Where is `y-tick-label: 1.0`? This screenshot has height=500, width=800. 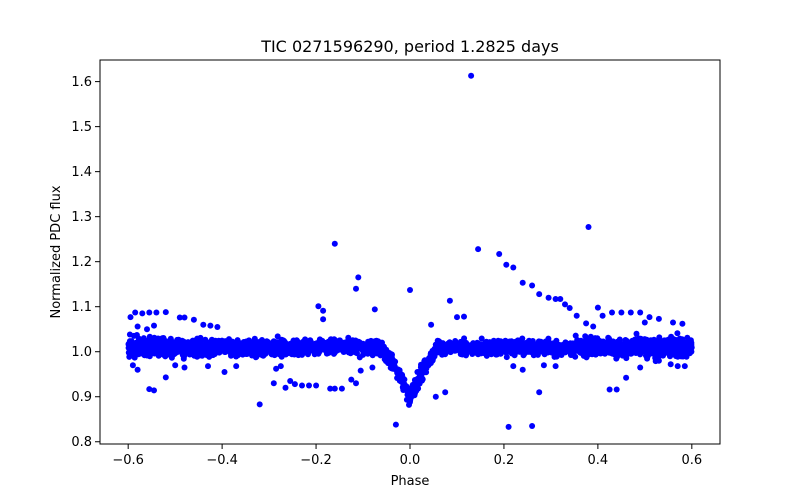
y-tick-label: 1.0 is located at coordinates (81, 352).